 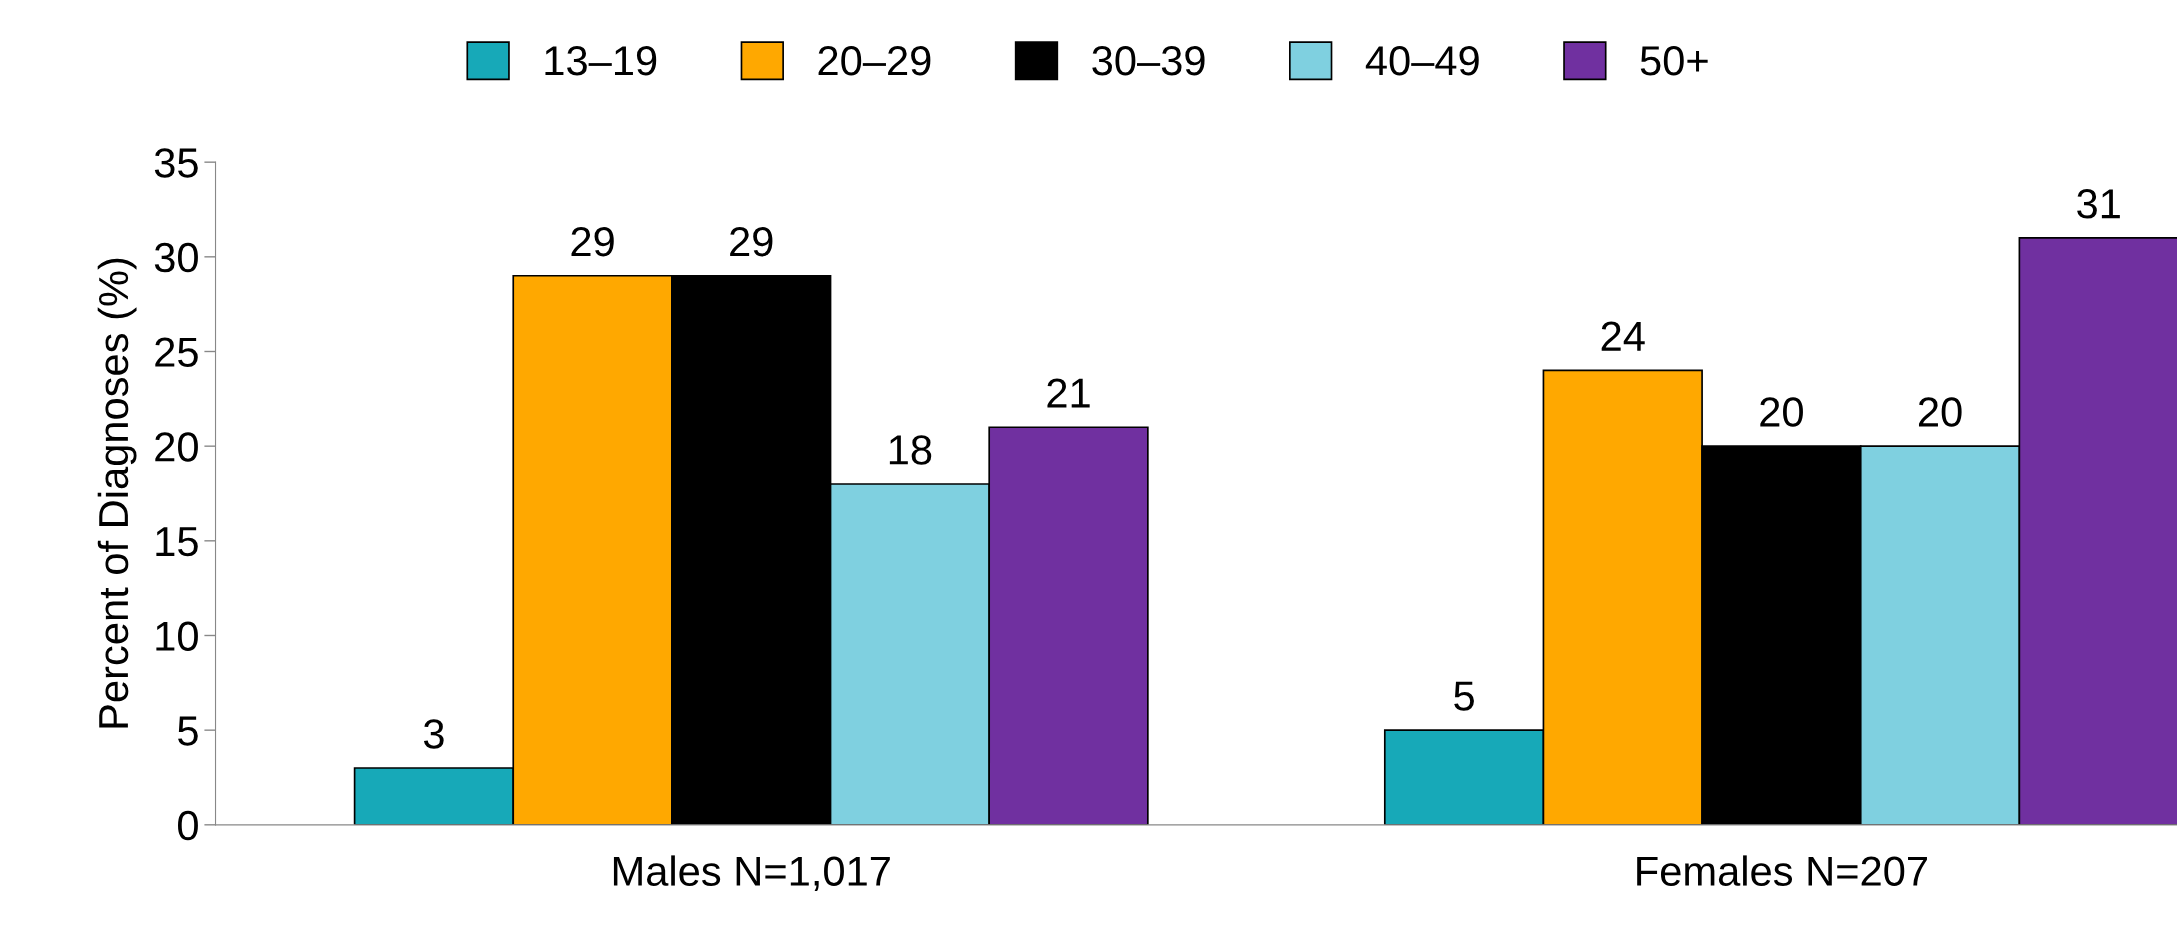 What do you see at coordinates (177, 636) in the screenshot?
I see `y-tick-label: 10` at bounding box center [177, 636].